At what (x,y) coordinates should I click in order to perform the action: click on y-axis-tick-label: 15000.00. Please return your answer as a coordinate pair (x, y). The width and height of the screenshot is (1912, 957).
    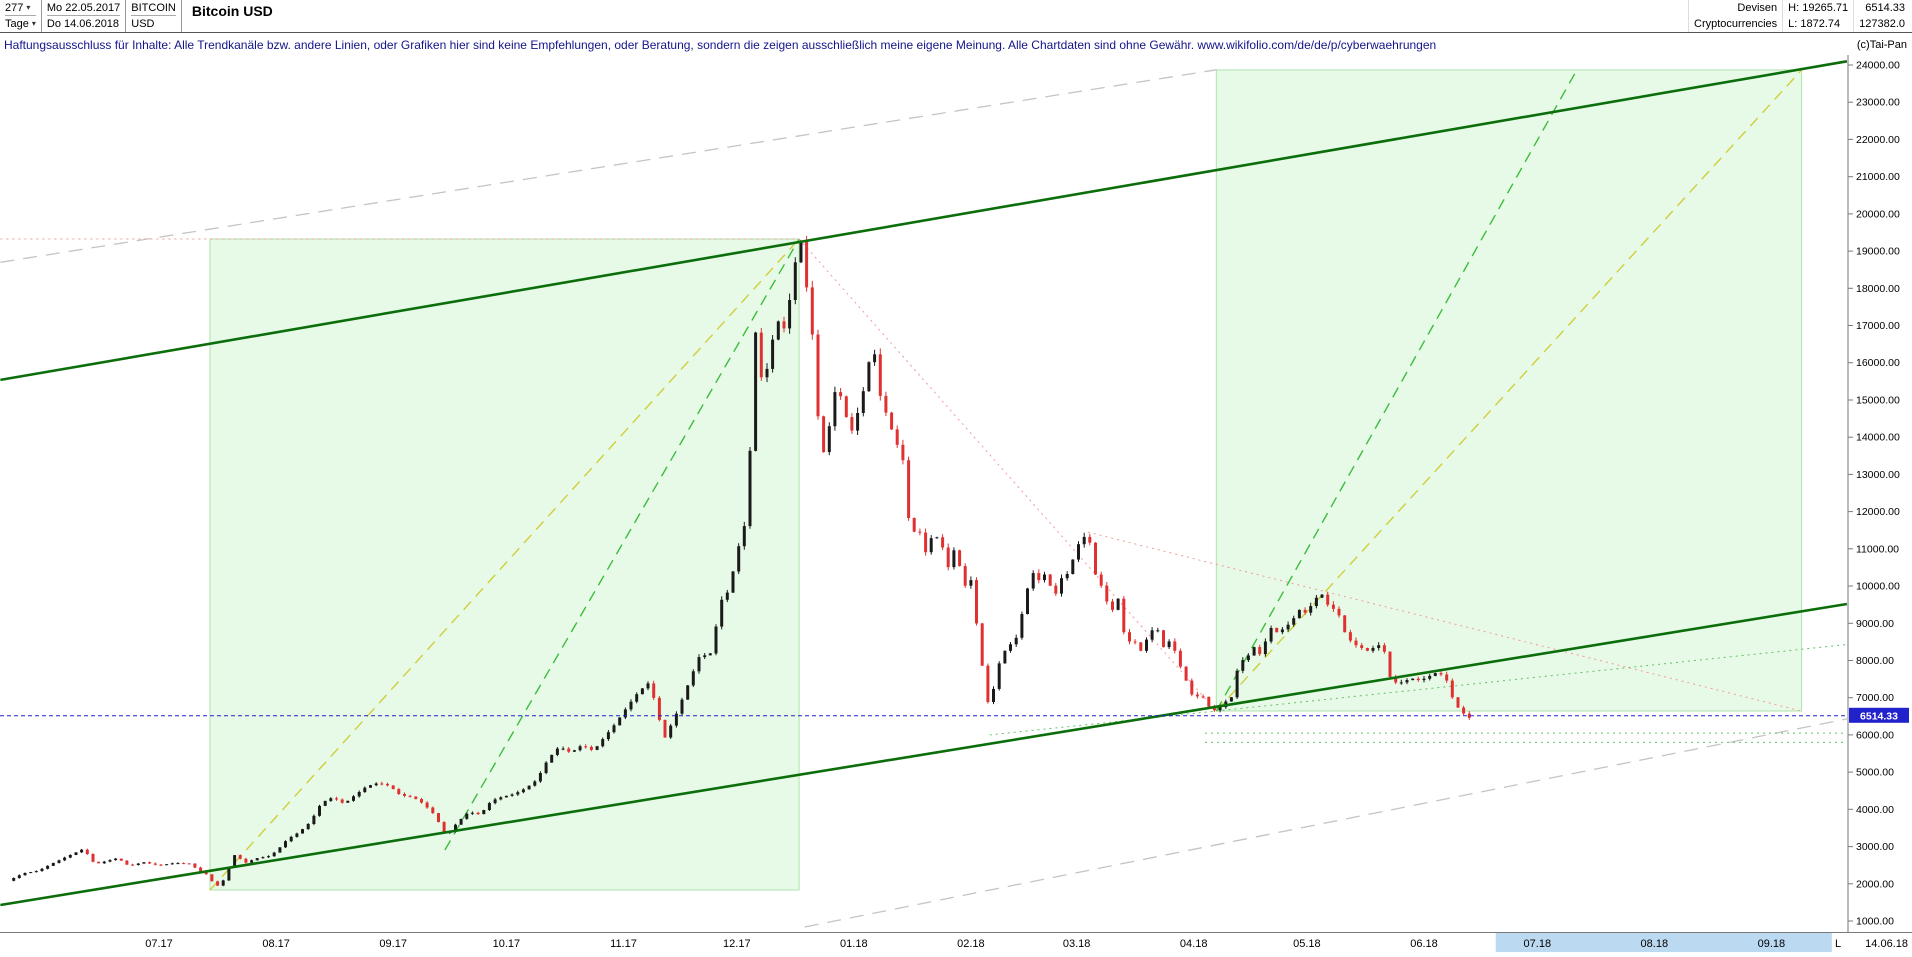
    Looking at the image, I should click on (1878, 401).